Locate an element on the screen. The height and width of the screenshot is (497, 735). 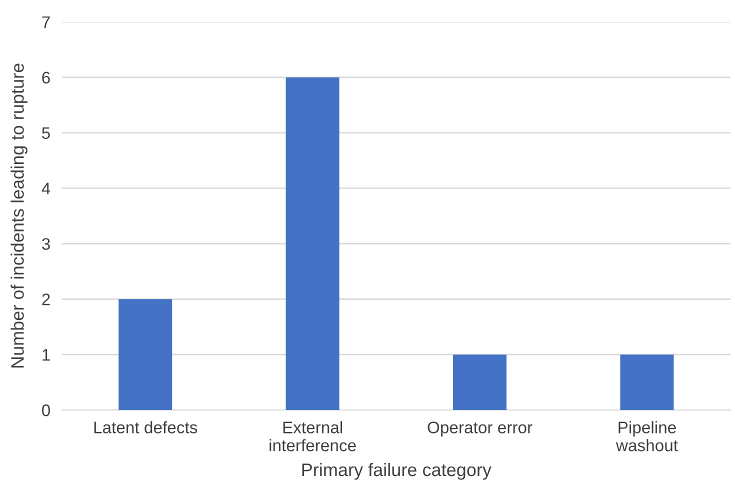
y-tick-label: 4 is located at coordinates (46, 188).